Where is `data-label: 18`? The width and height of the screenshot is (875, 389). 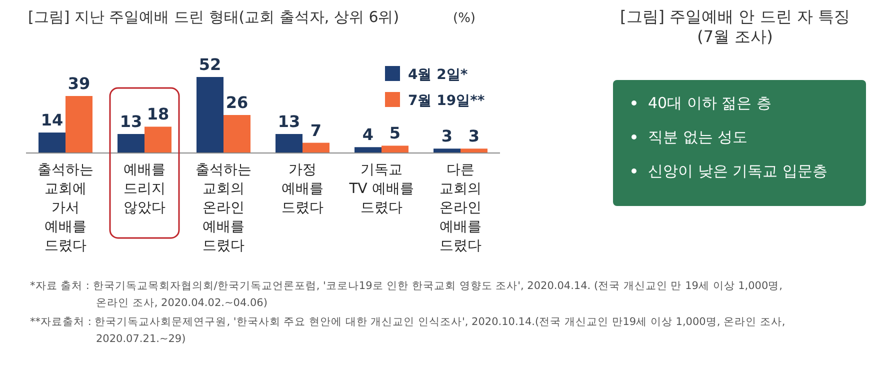 data-label: 18 is located at coordinates (158, 114).